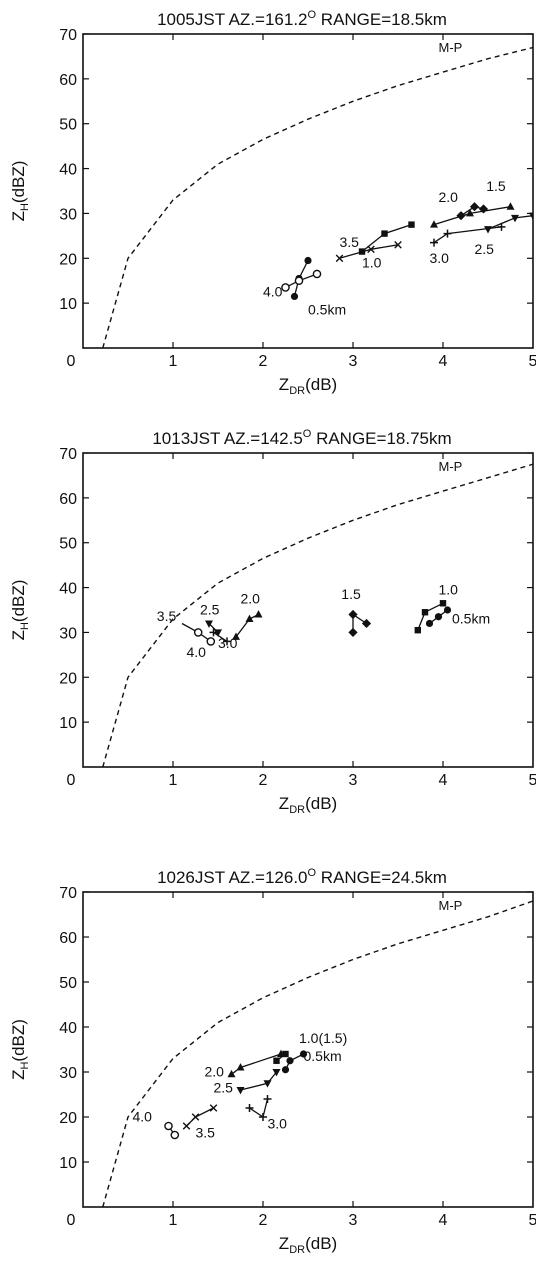 The image size is (536, 1262). Describe the element at coordinates (508, 223) in the screenshot. I see `series-2.5` at that location.